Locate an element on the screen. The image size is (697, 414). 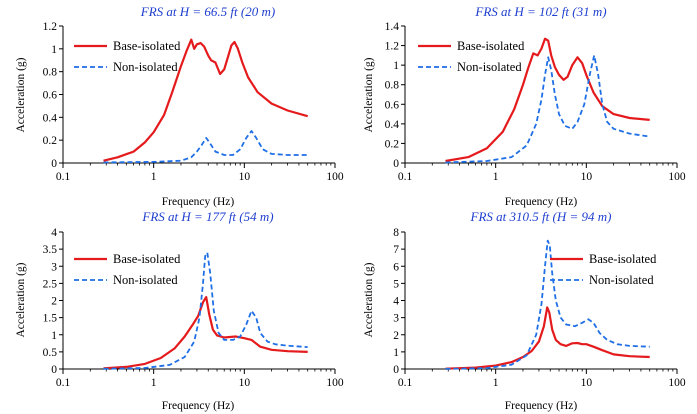
chart-2-series-base-isolated-line is located at coordinates (547, 100).